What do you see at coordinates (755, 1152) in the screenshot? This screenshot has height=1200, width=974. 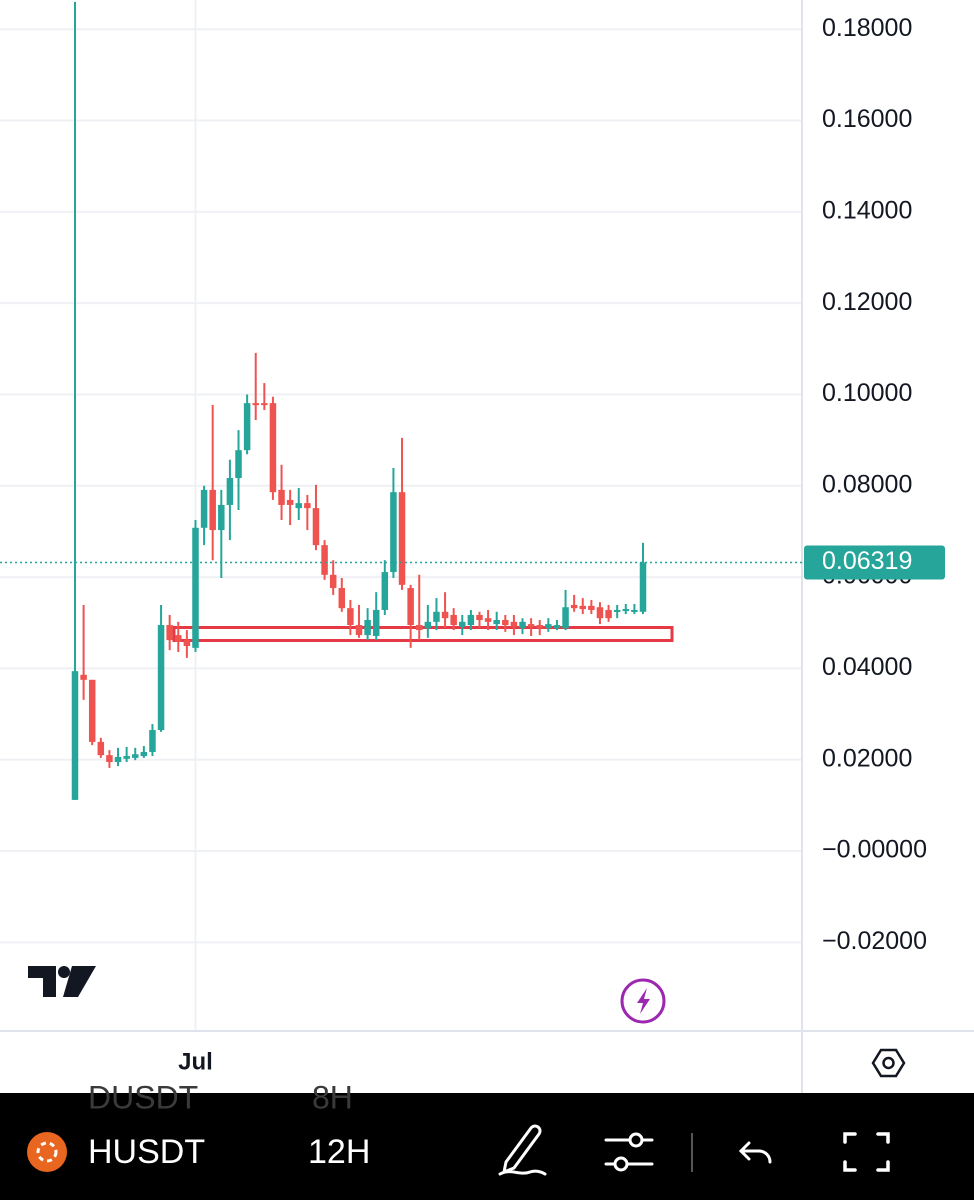 I see `undo-button` at bounding box center [755, 1152].